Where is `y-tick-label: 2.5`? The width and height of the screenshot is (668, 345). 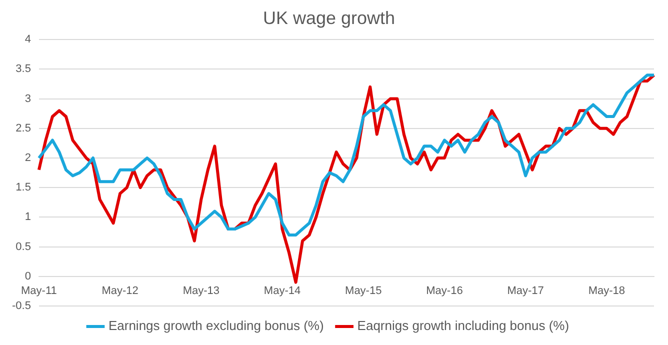 y-tick-label: 2.5 is located at coordinates (23, 128).